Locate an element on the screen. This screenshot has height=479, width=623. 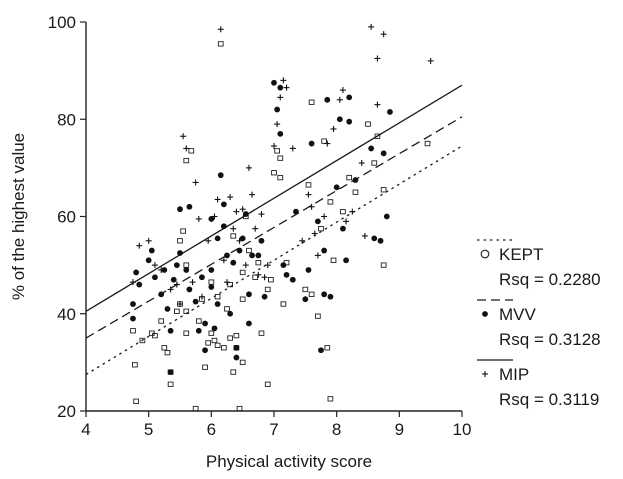
y-axis-title: % of the highest value is located at coordinates (18, 216).